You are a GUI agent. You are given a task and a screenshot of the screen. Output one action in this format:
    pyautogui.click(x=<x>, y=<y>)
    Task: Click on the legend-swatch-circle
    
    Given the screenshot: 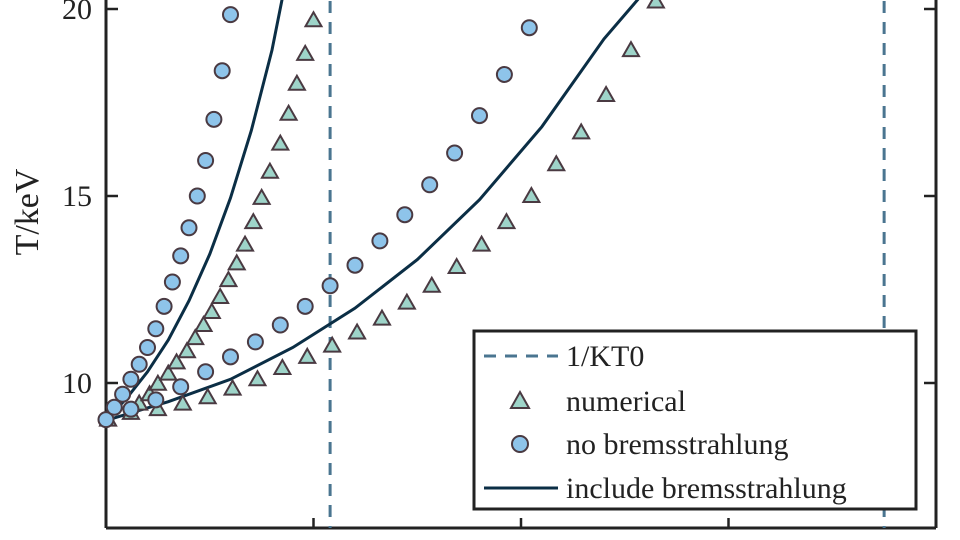 What is the action you would take?
    pyautogui.click(x=520, y=444)
    